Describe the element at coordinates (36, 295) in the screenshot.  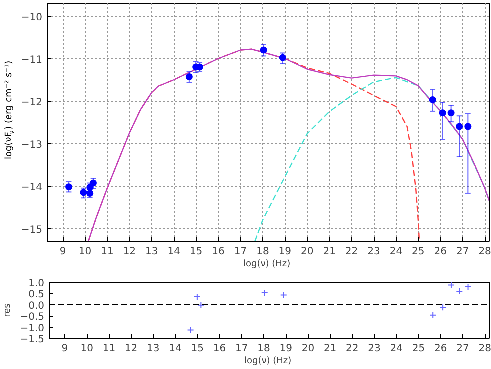
I see `y-tick-label: 0.5` at that location.